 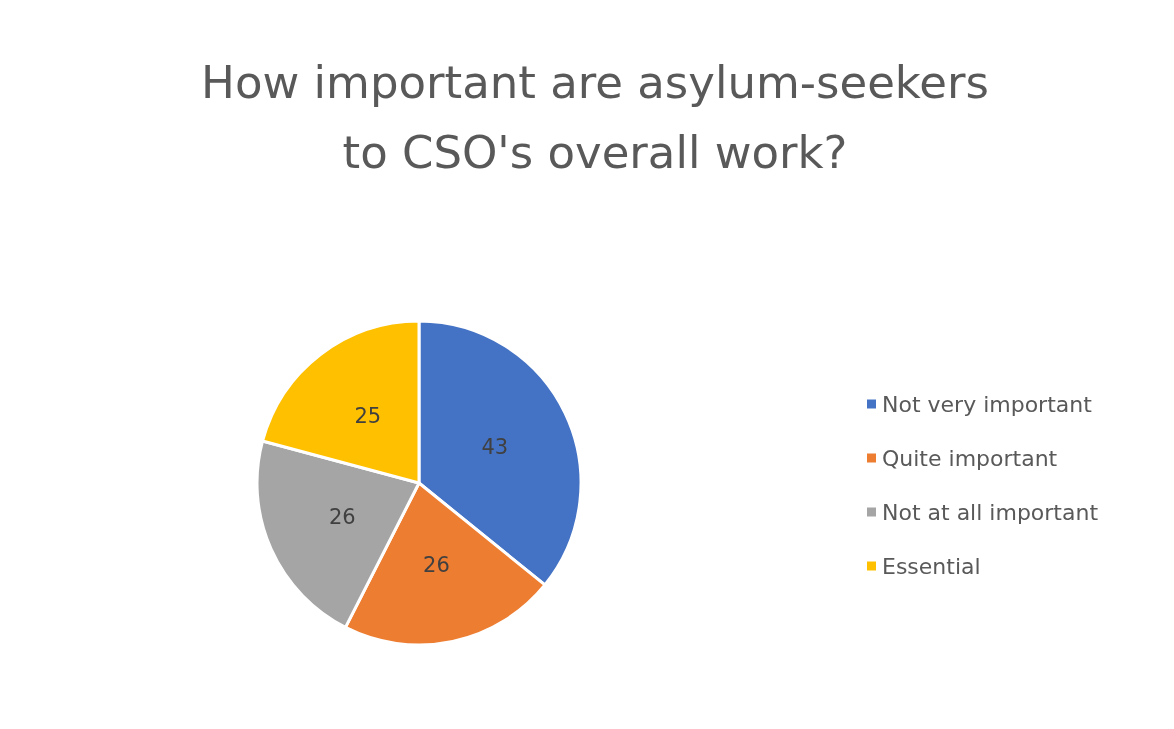 I want to click on legend-label: Quite important, so click(x=970, y=458).